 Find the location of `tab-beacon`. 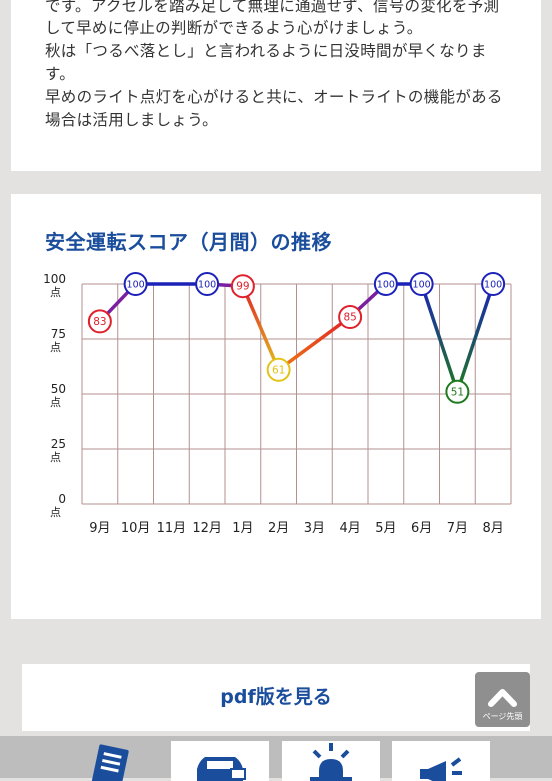

tab-beacon is located at coordinates (331, 761).